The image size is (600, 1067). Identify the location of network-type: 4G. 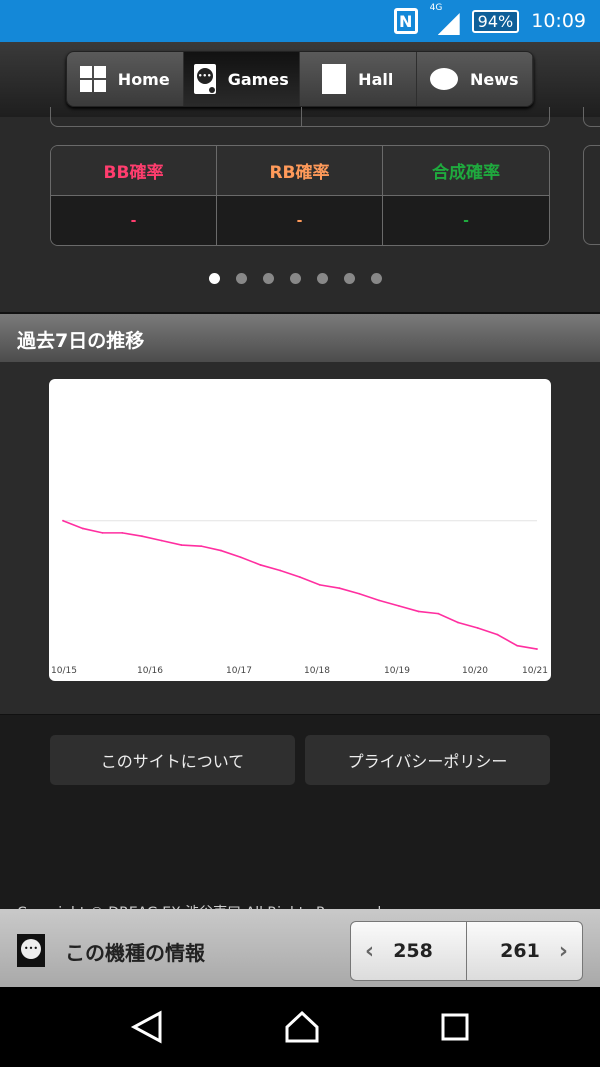
(436, 8).